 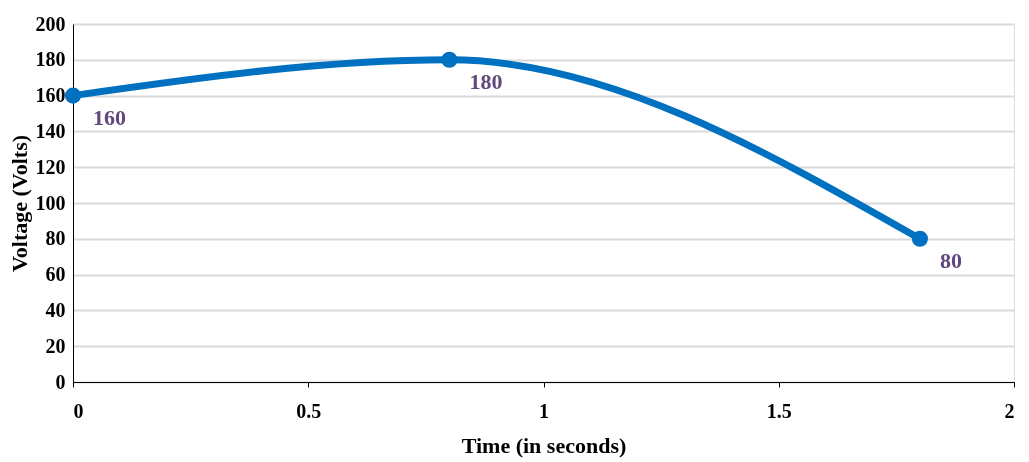 I want to click on y-tick-label: 0, so click(x=60, y=381).